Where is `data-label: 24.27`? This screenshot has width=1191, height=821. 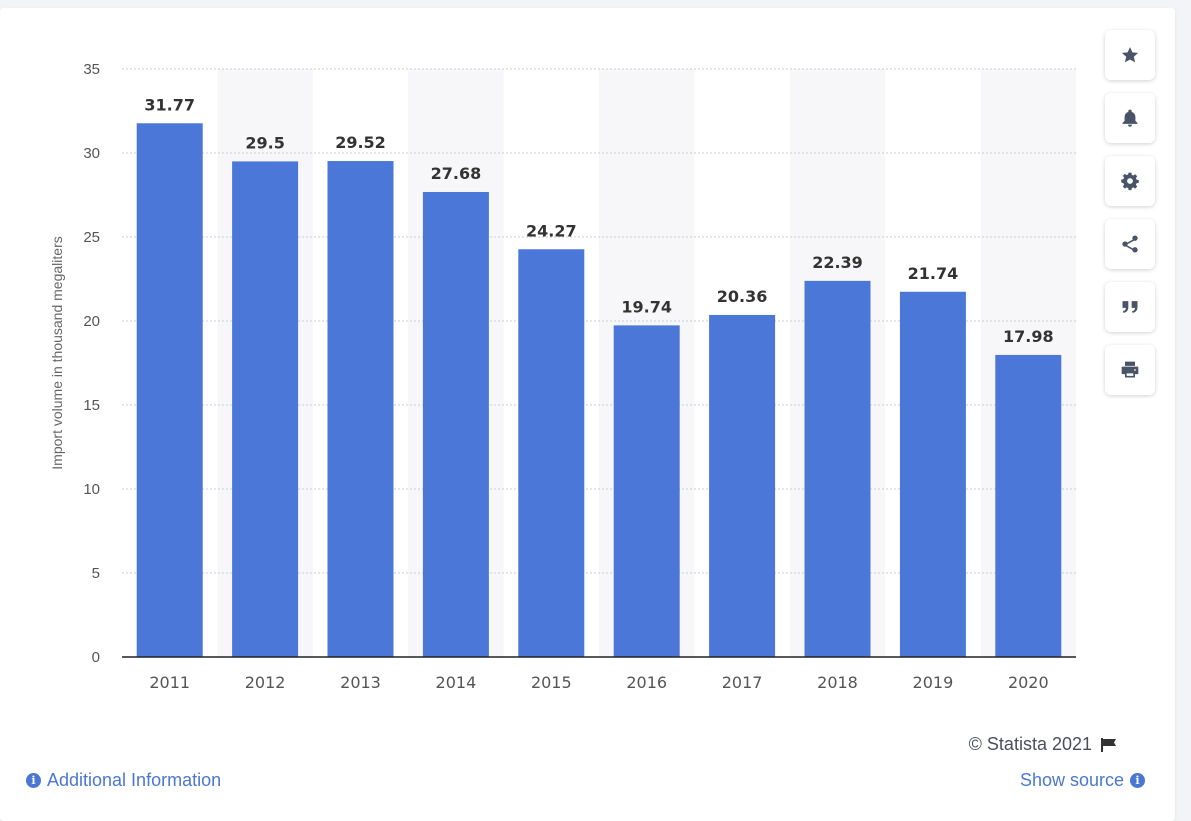 data-label: 24.27 is located at coordinates (551, 230).